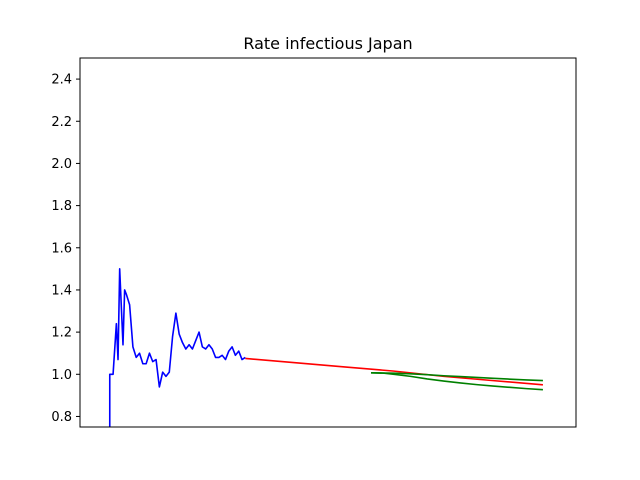  I want to click on y-tick-label: 1.6, so click(61, 248).